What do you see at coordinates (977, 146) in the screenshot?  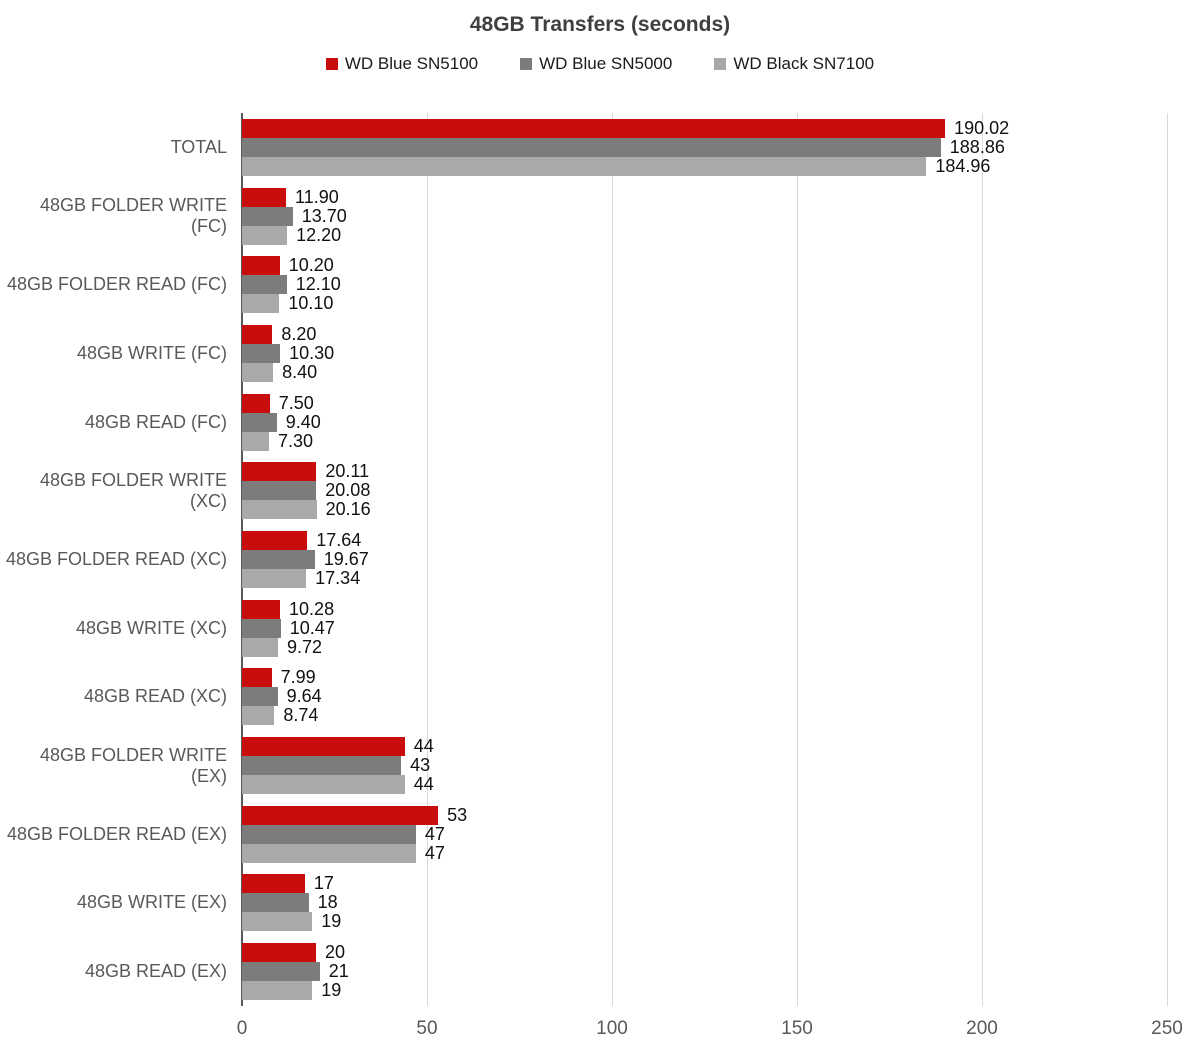 I see `bar-value-label: 188.86` at bounding box center [977, 146].